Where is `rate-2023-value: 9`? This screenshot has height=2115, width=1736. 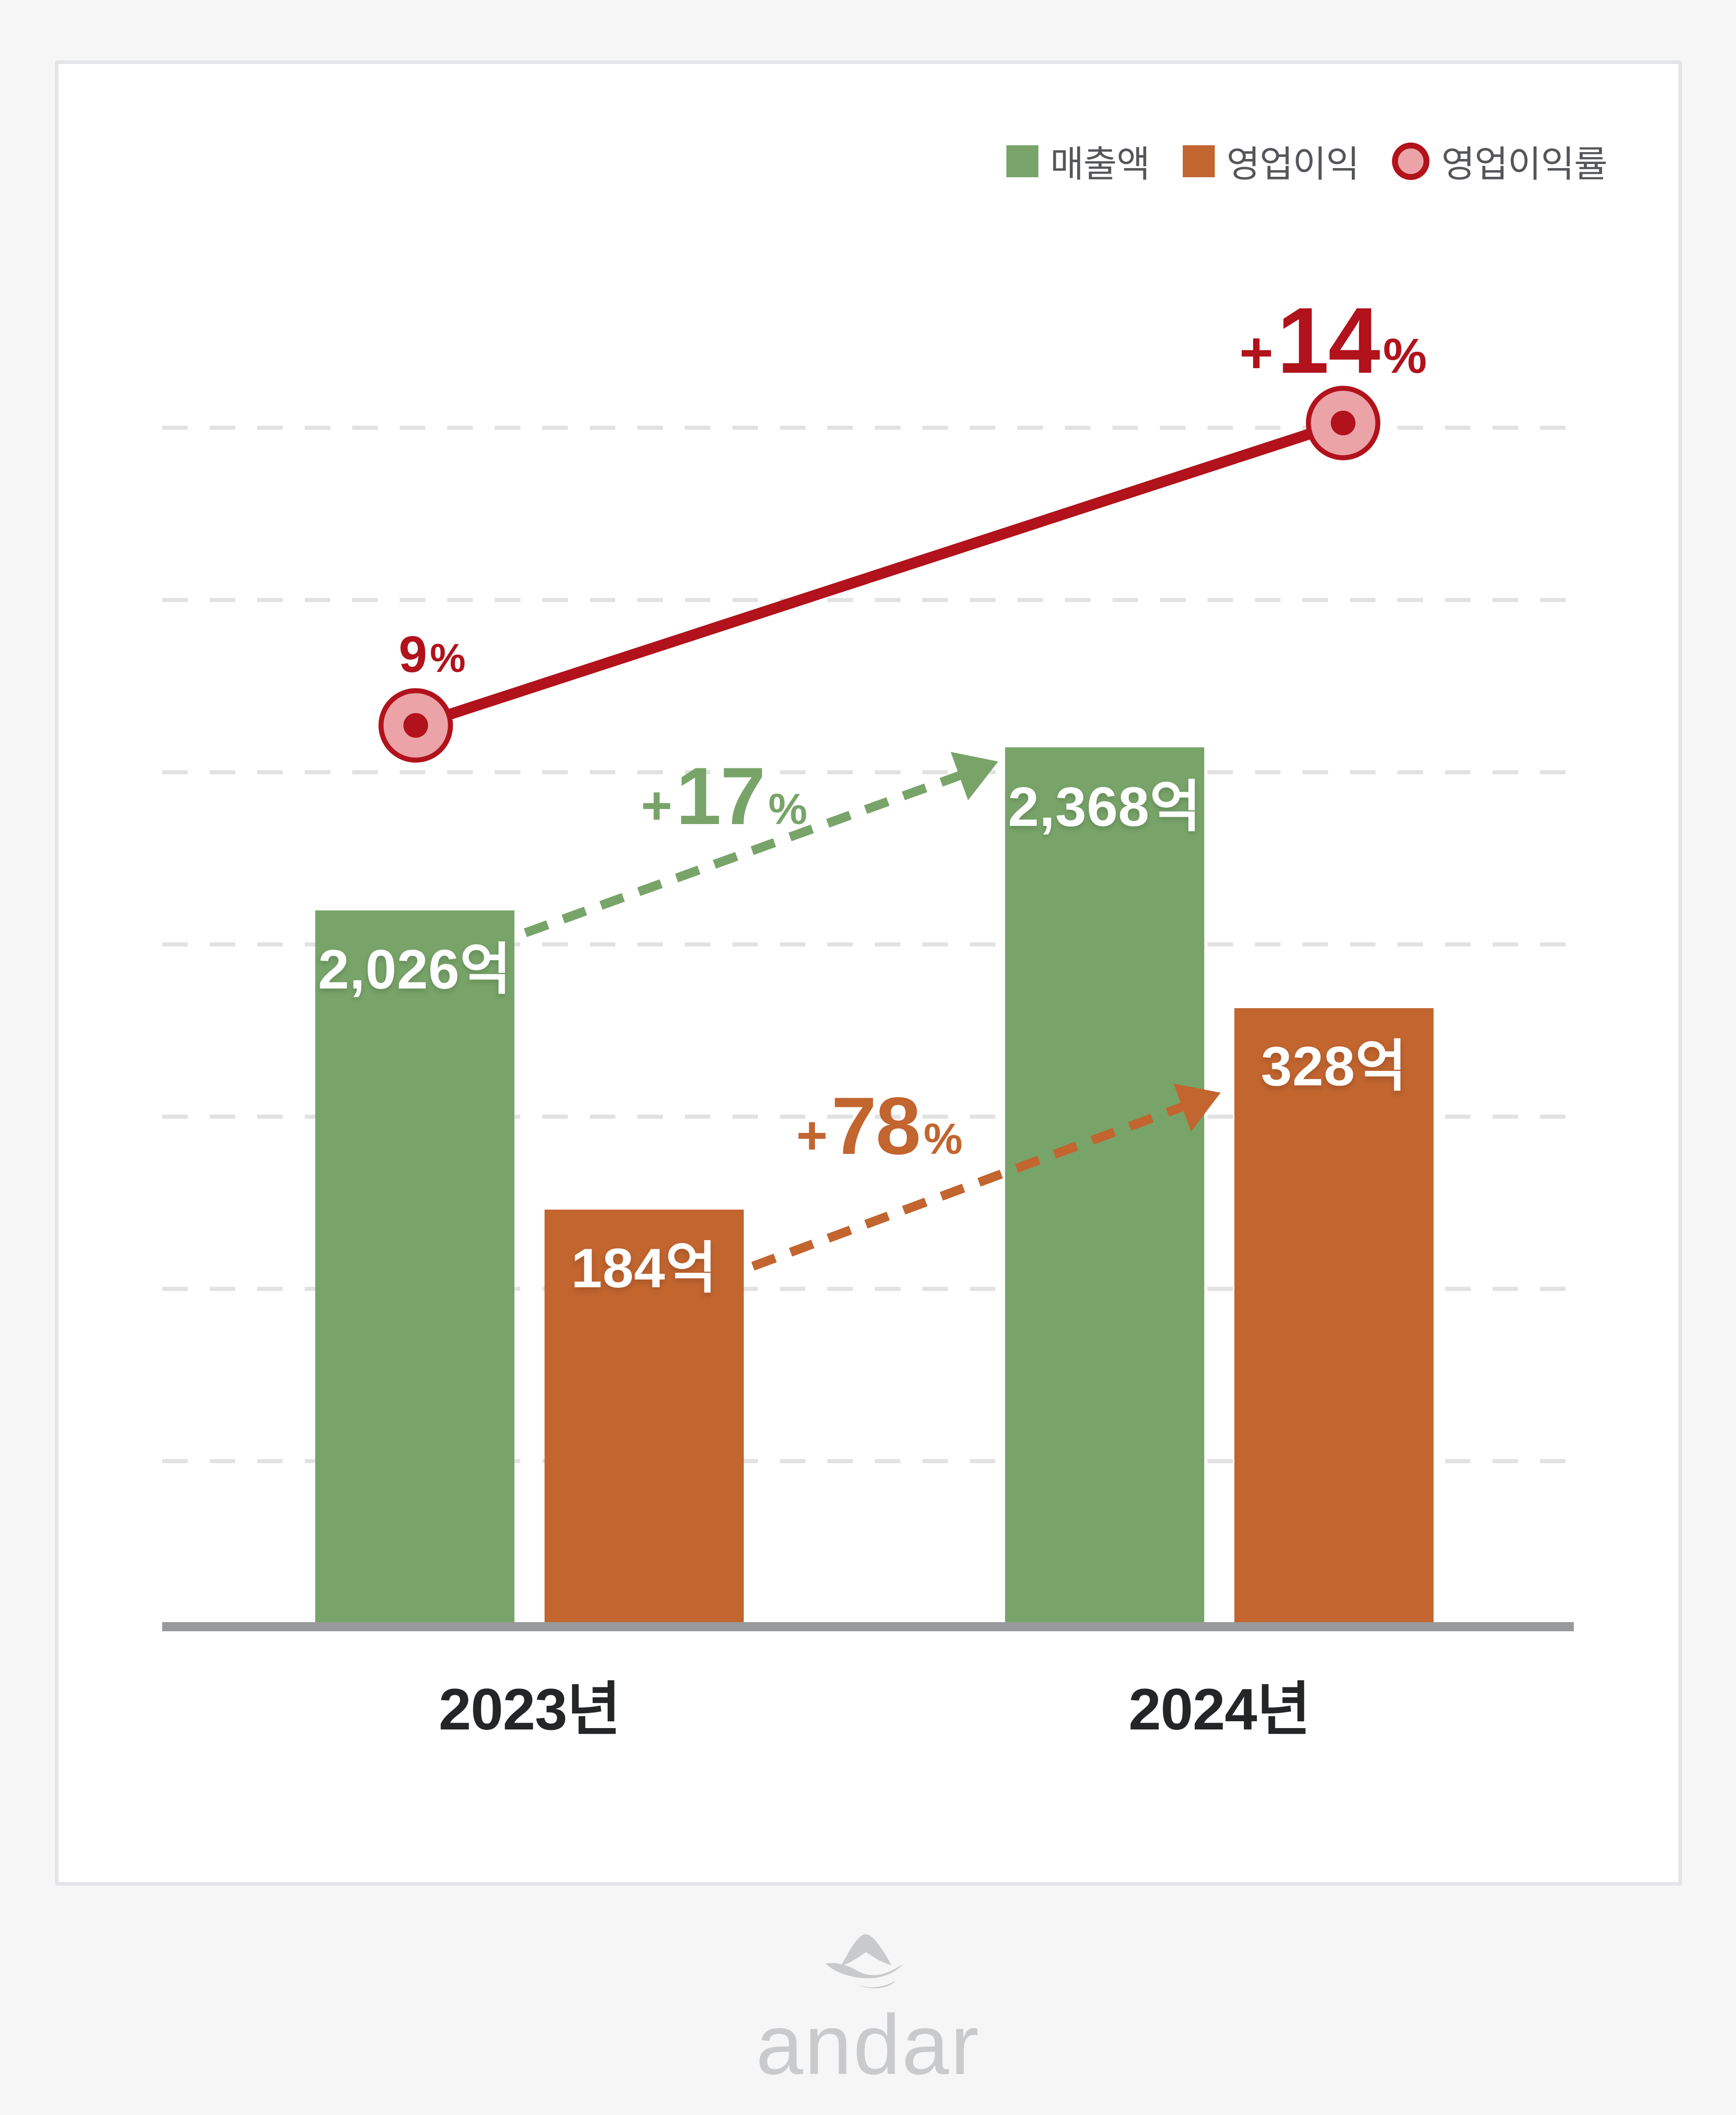
rate-2023-value: 9 is located at coordinates (412, 654).